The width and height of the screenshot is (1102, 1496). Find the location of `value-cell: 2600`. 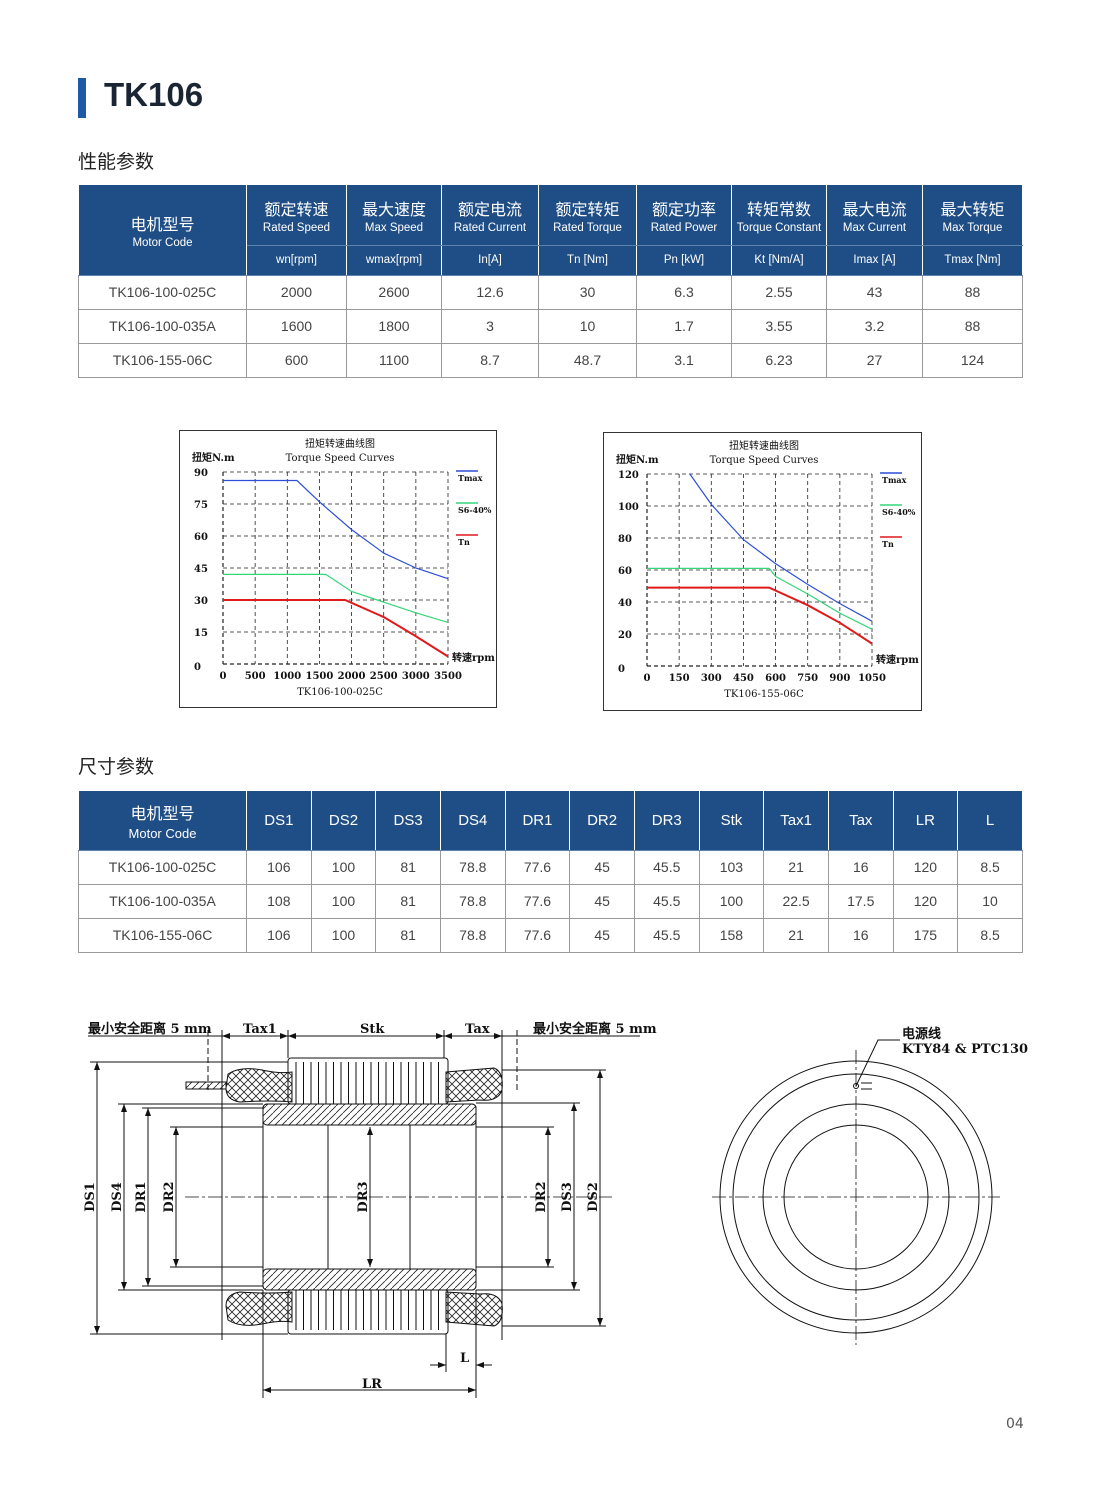

value-cell: 2600 is located at coordinates (394, 292).